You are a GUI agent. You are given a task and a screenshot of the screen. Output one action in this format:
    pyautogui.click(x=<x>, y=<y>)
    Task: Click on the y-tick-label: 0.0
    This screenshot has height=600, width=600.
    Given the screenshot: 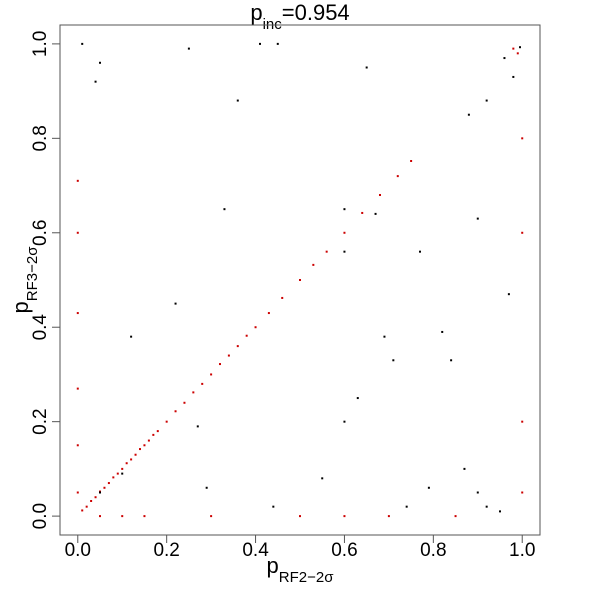 What is the action you would take?
    pyautogui.click(x=40, y=516)
    